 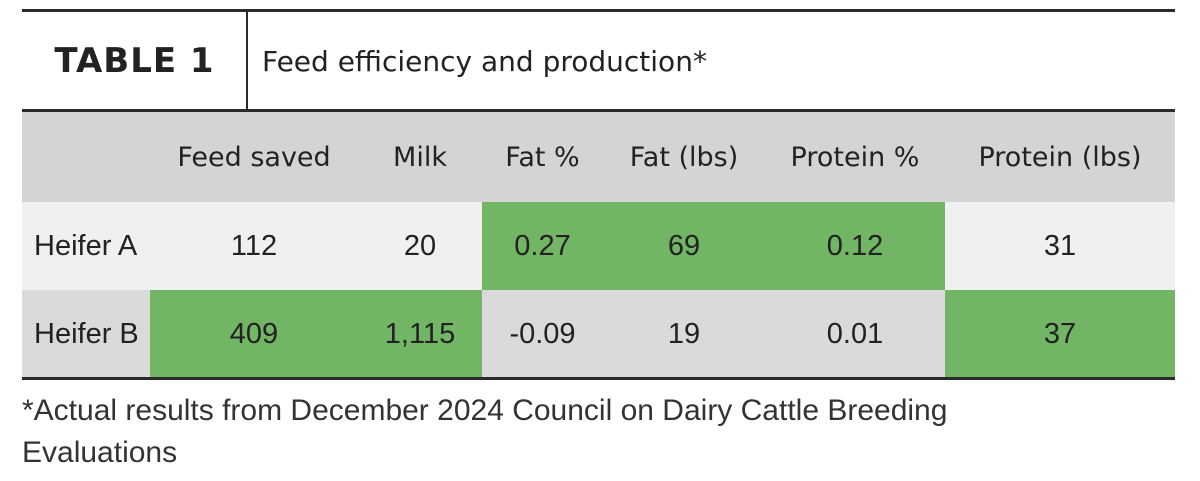 What do you see at coordinates (254, 334) in the screenshot?
I see `cell: 409` at bounding box center [254, 334].